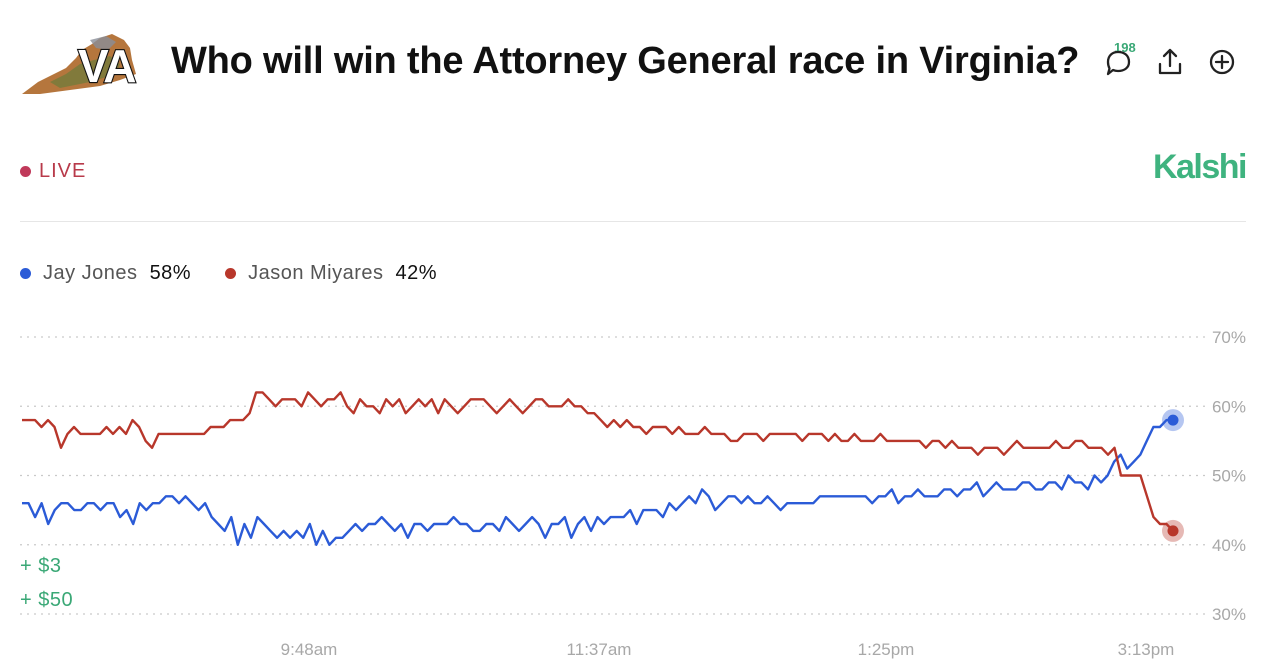  Describe the element at coordinates (1229, 337) in the screenshot. I see `y-tick-label: 70%` at that location.